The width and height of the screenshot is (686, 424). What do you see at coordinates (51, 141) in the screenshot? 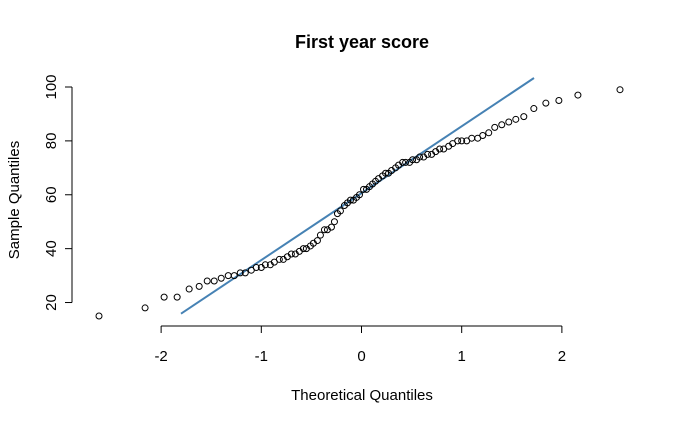
I see `y-tick-label: 80` at bounding box center [51, 141].